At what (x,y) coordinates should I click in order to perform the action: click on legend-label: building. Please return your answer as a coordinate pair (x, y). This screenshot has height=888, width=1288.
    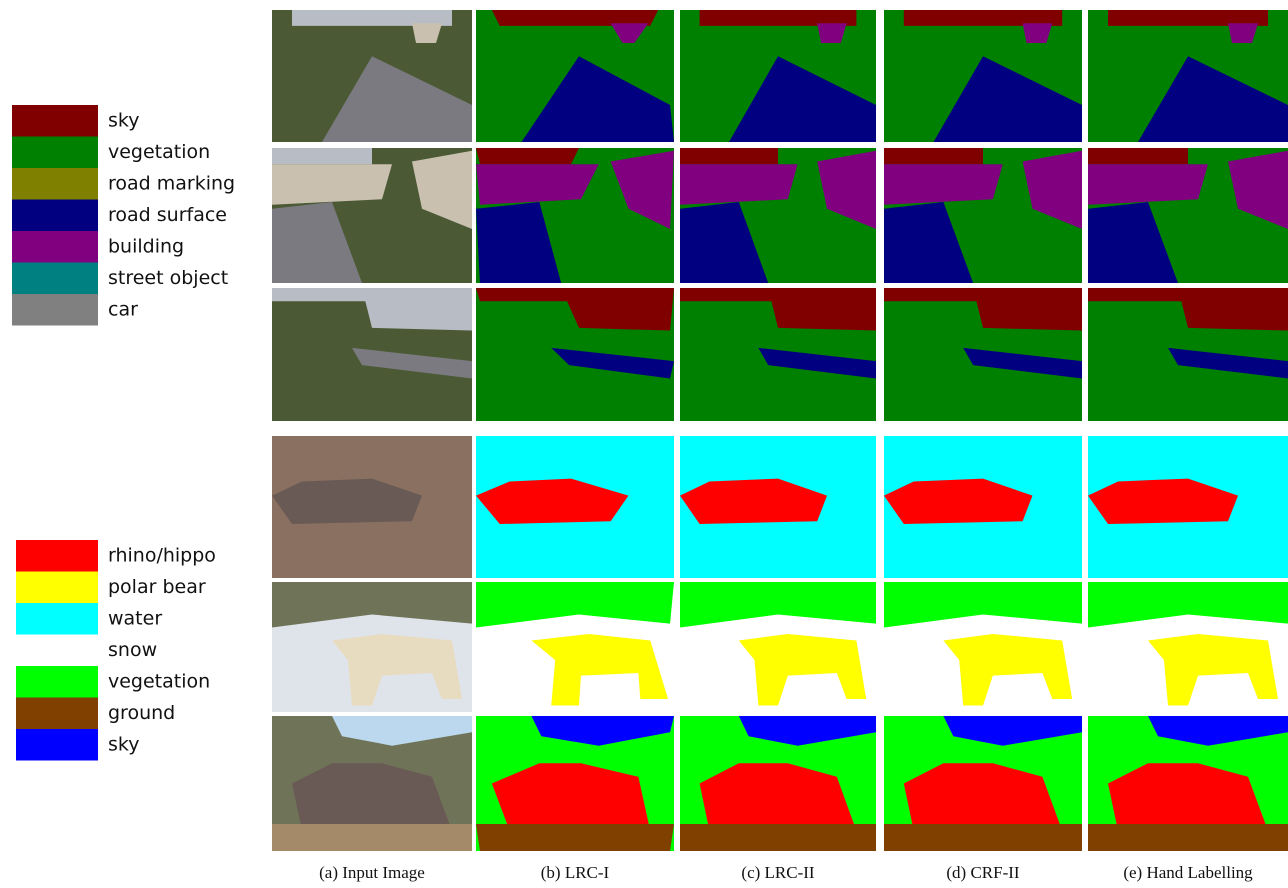
    Looking at the image, I should click on (146, 247).